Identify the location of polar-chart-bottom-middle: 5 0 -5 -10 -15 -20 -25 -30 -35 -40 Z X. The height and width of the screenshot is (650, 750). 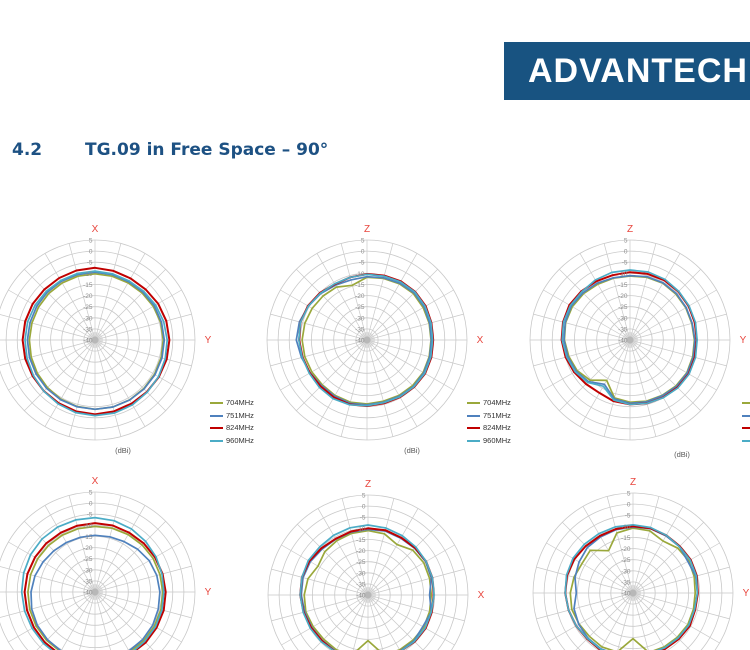
(368, 552).